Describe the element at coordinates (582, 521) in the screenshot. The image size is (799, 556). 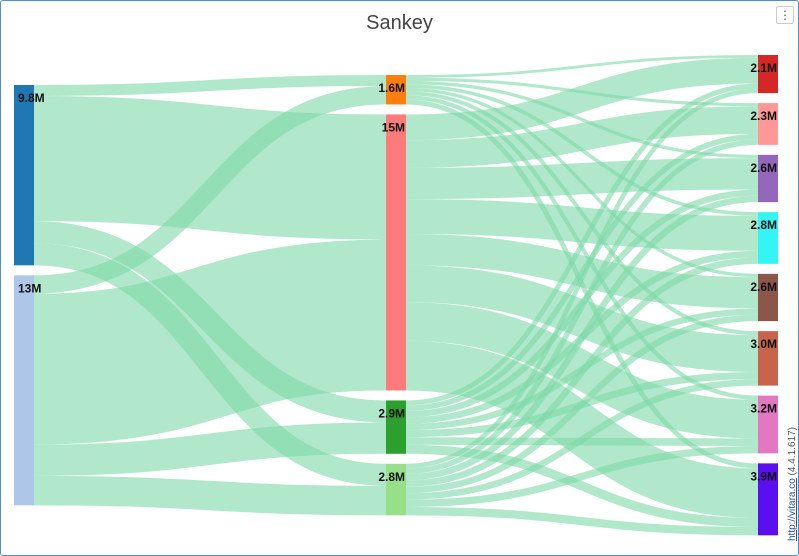
I see `link-M4-R8` at that location.